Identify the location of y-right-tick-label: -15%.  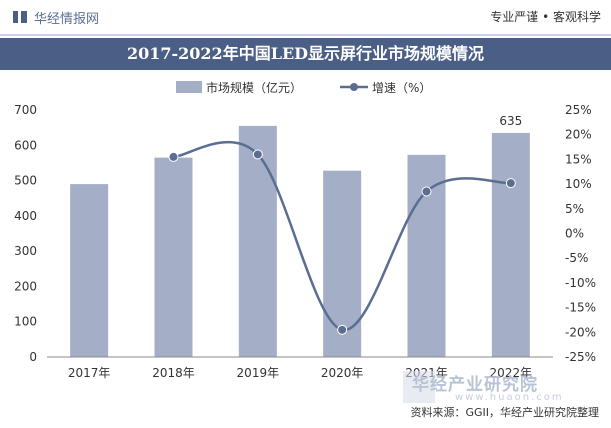
(580, 308).